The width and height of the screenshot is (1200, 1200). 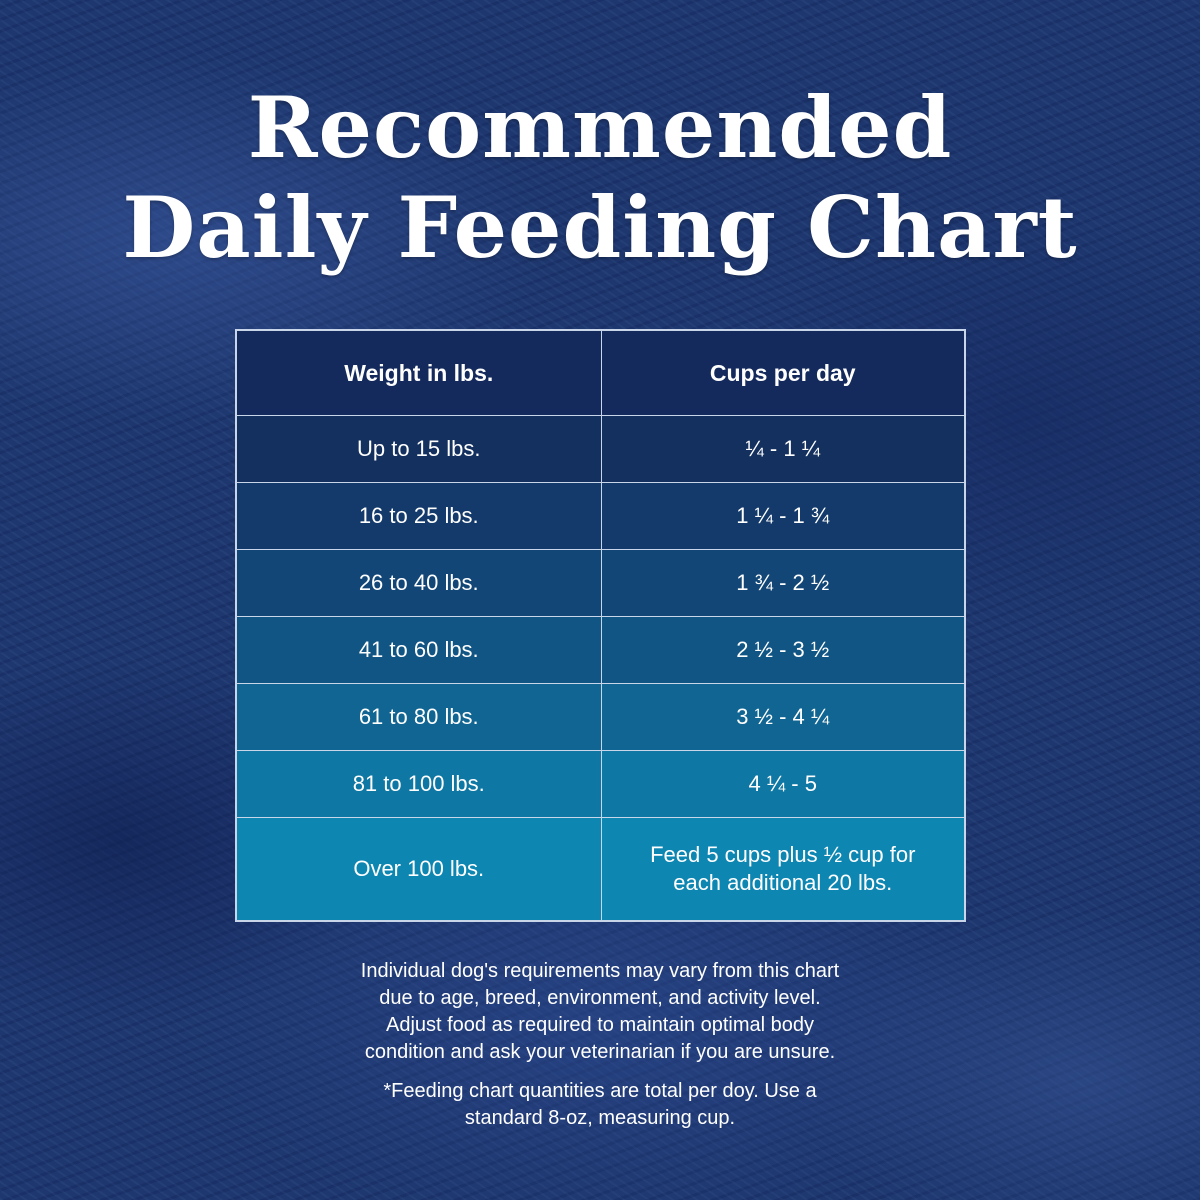 I want to click on table-row: 16 to 25 lbs. 1 ¼ - 1 ¾, so click(x=600, y=516).